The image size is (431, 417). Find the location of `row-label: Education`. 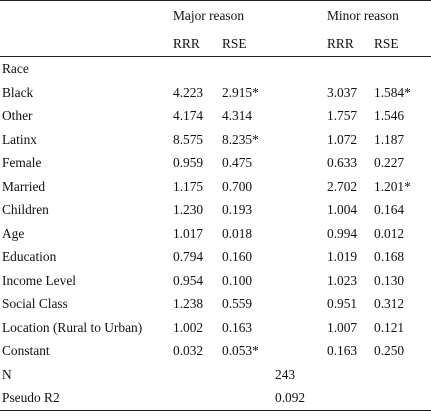

row-label: Education is located at coordinates (29, 257).